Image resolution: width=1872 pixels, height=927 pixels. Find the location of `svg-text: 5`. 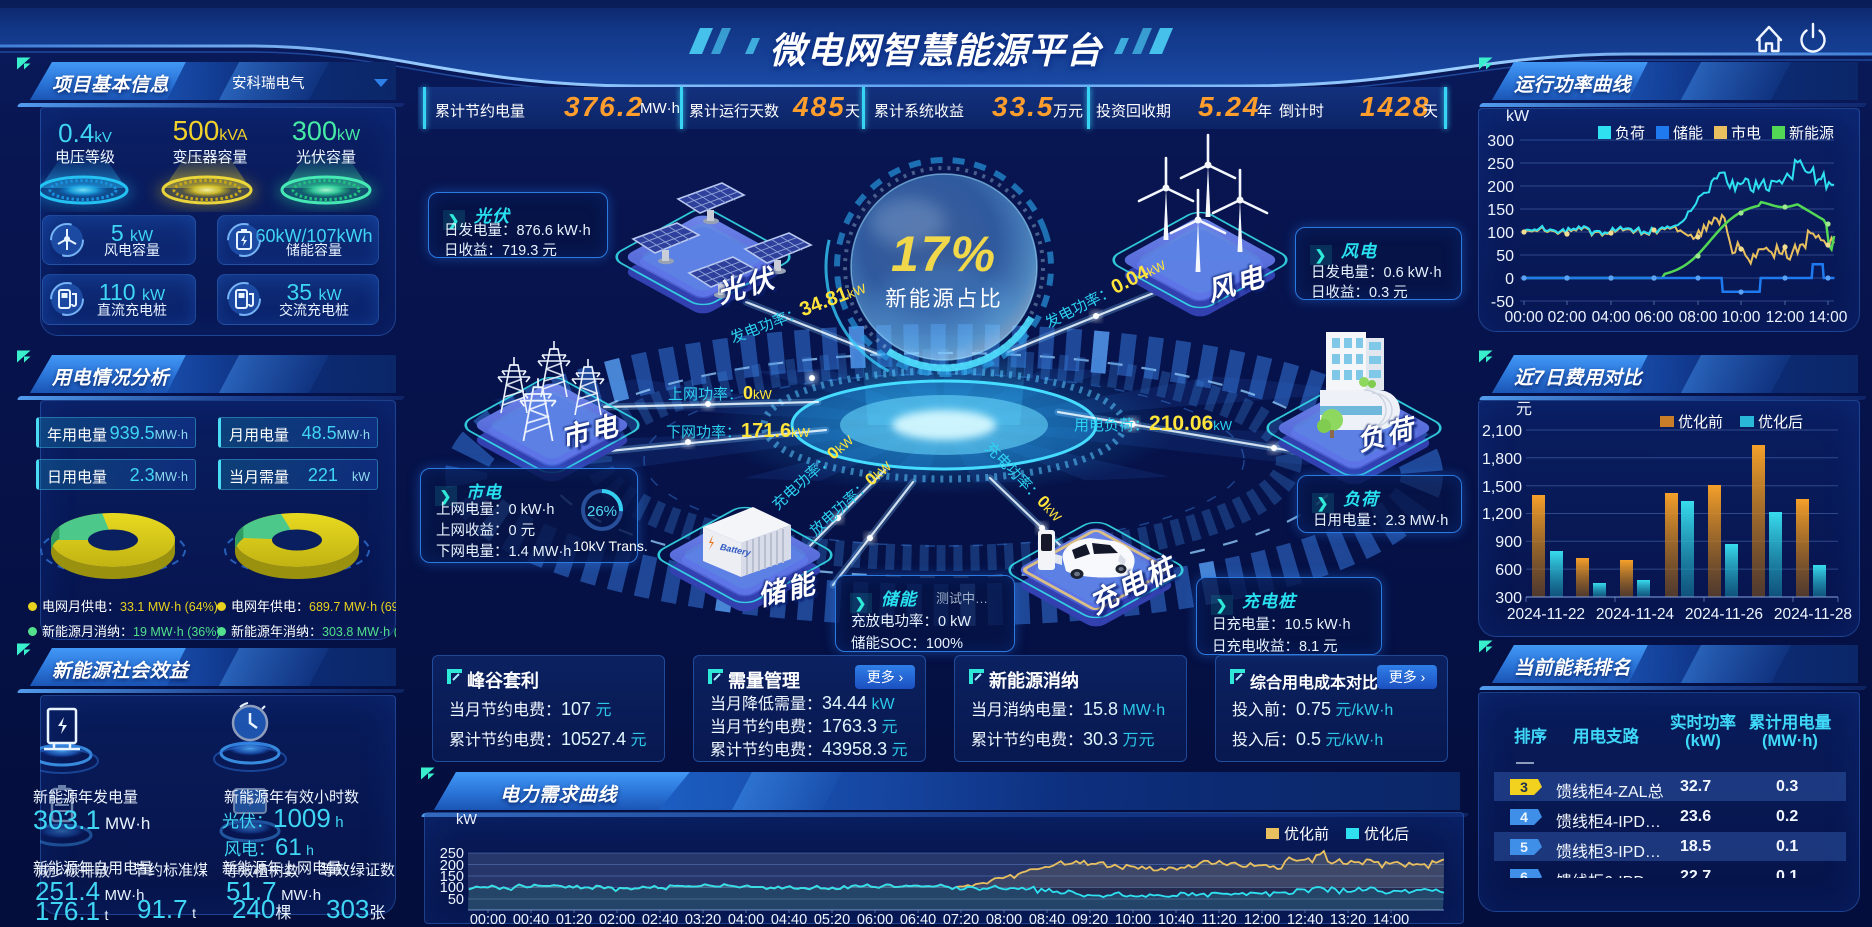

svg-text: 5 is located at coordinates (1524, 847).